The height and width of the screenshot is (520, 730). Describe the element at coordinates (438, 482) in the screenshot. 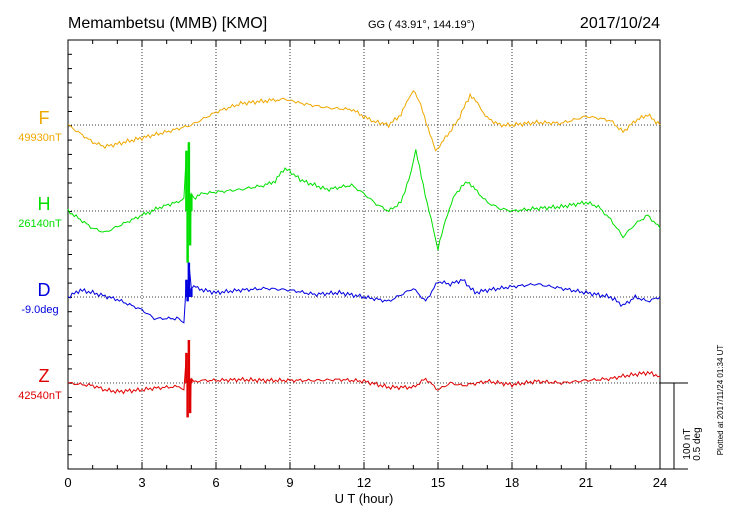

I see `x-tick-label: 15` at that location.